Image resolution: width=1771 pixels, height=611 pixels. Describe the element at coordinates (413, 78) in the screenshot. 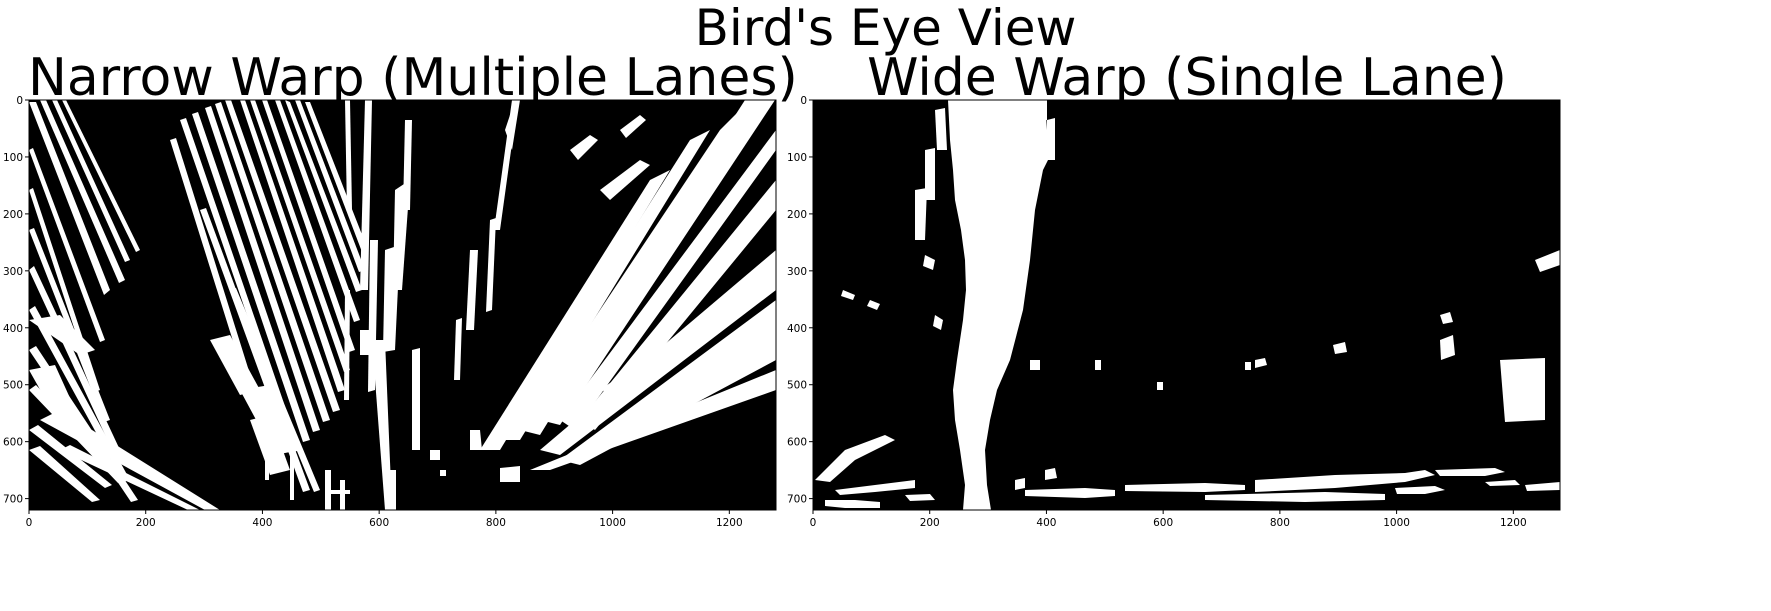

I see `panel-left-title: Narrow Warp (Multiple Lanes)` at that location.